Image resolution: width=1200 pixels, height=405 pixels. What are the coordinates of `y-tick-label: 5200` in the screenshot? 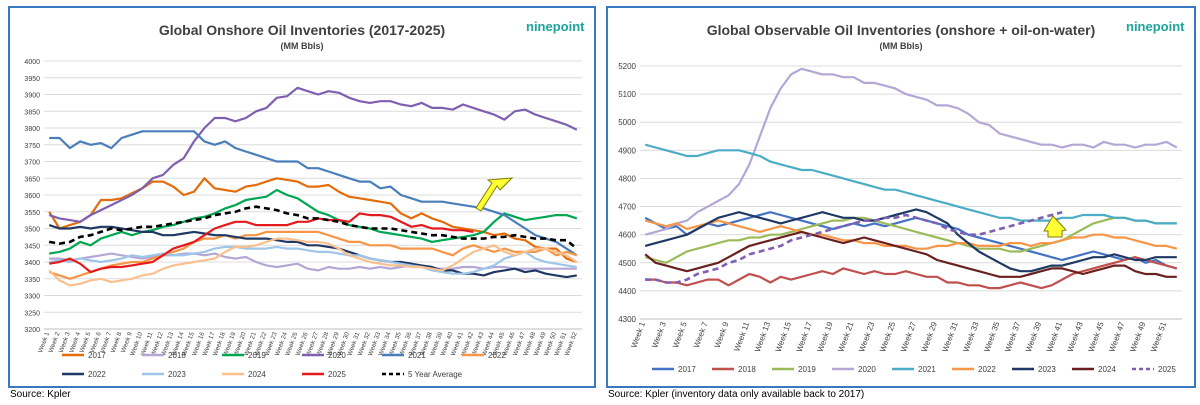 It's located at (627, 66).